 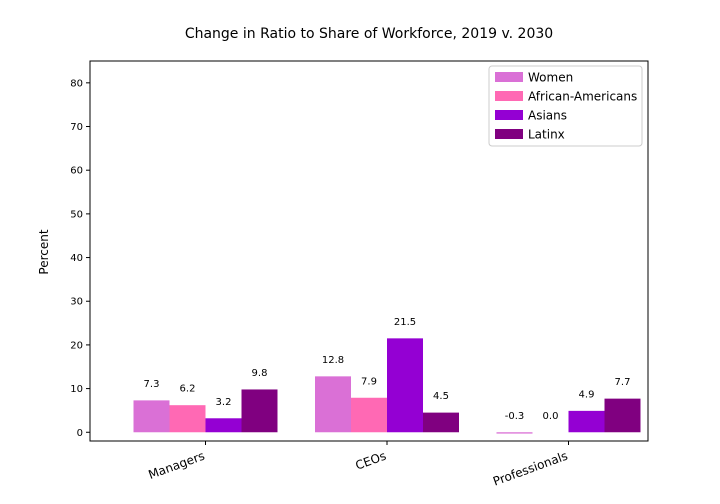 I want to click on data-label: 12.8, so click(x=333, y=360).